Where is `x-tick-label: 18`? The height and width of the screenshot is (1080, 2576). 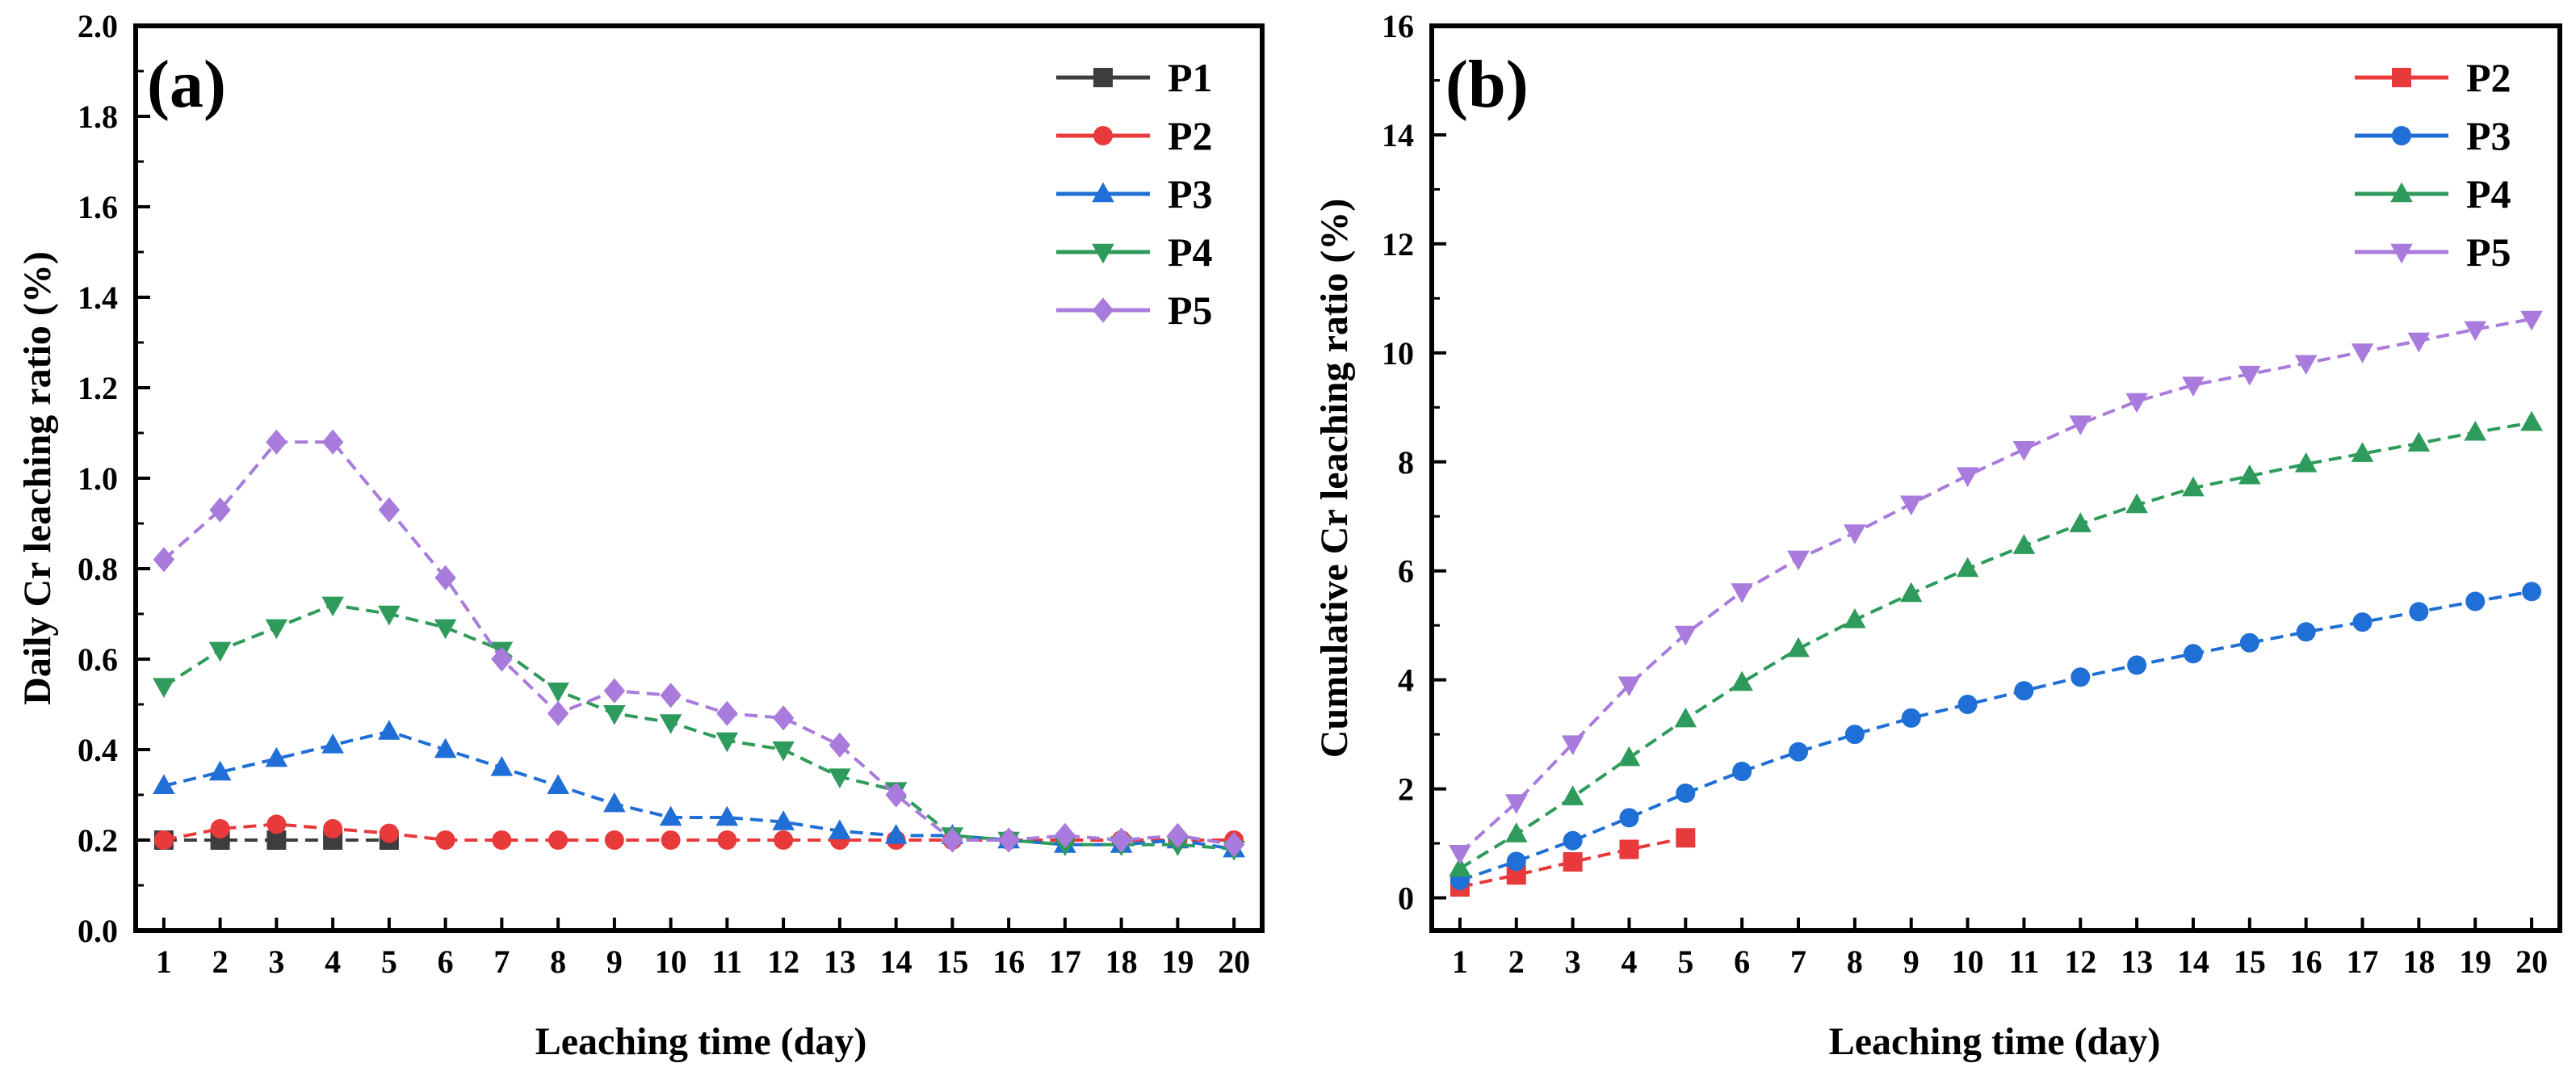
x-tick-label: 18 is located at coordinates (2418, 961).